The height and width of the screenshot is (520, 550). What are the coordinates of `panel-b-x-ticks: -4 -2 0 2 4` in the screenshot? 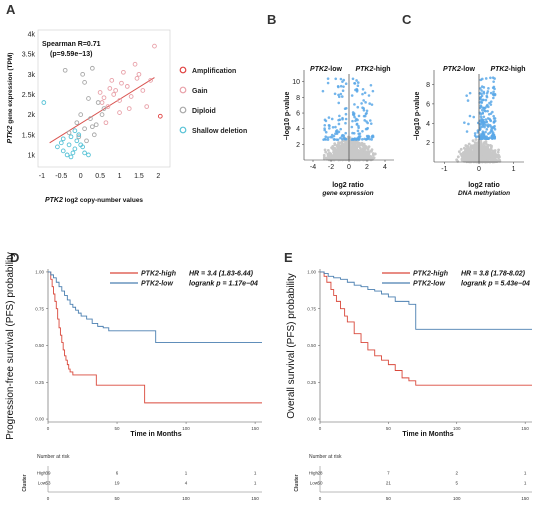 It's located at (348, 165).